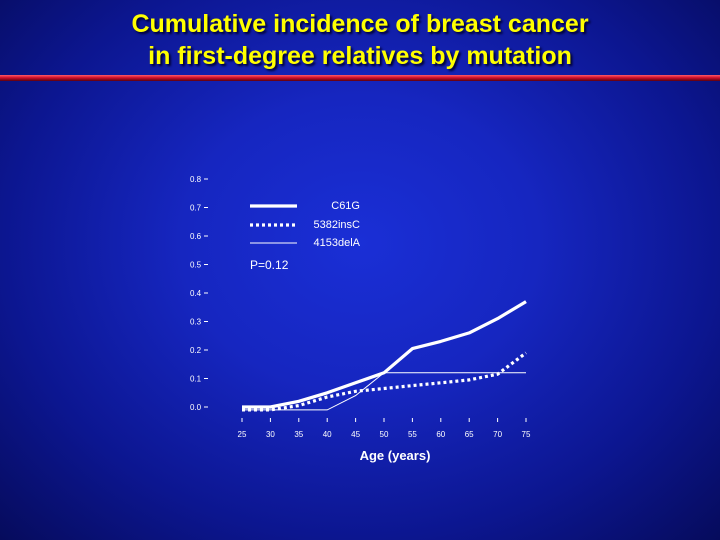 This screenshot has height=540, width=720. What do you see at coordinates (497, 434) in the screenshot?
I see `x-tick-label: 70` at bounding box center [497, 434].